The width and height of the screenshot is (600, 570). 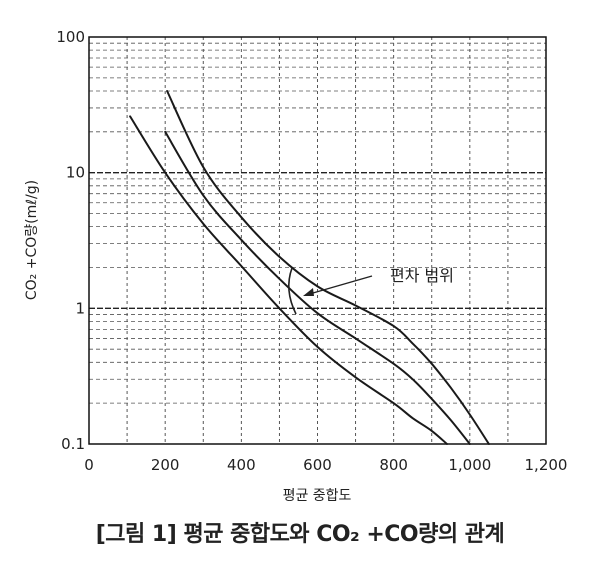 I want to click on y-tick-label: 100, so click(x=70, y=37).